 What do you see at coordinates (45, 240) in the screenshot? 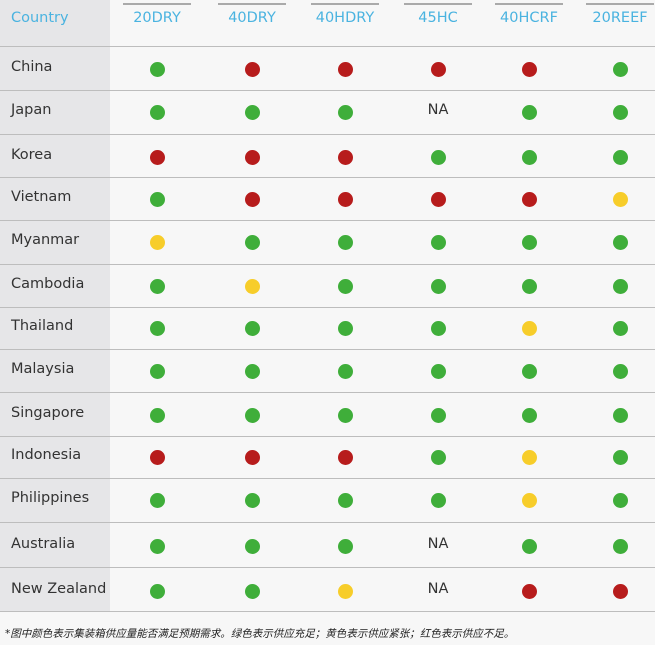
I see `country-name: Myanmar` at bounding box center [45, 240].